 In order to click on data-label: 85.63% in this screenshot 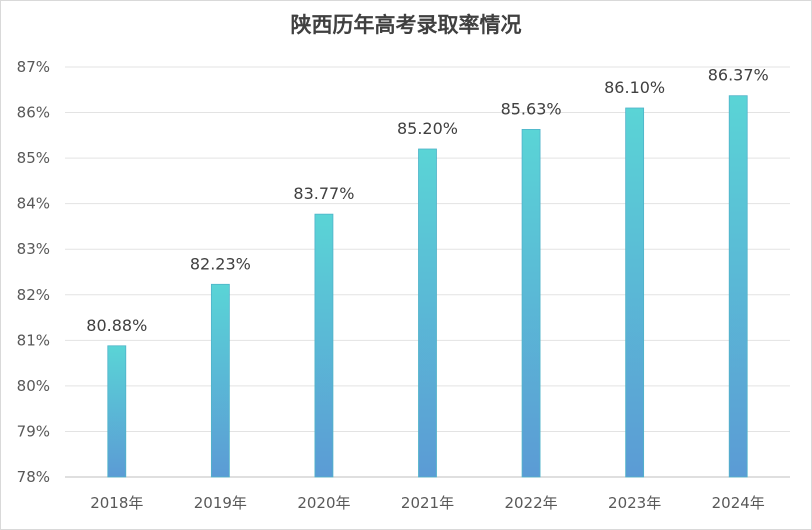, I will do `click(531, 108)`.